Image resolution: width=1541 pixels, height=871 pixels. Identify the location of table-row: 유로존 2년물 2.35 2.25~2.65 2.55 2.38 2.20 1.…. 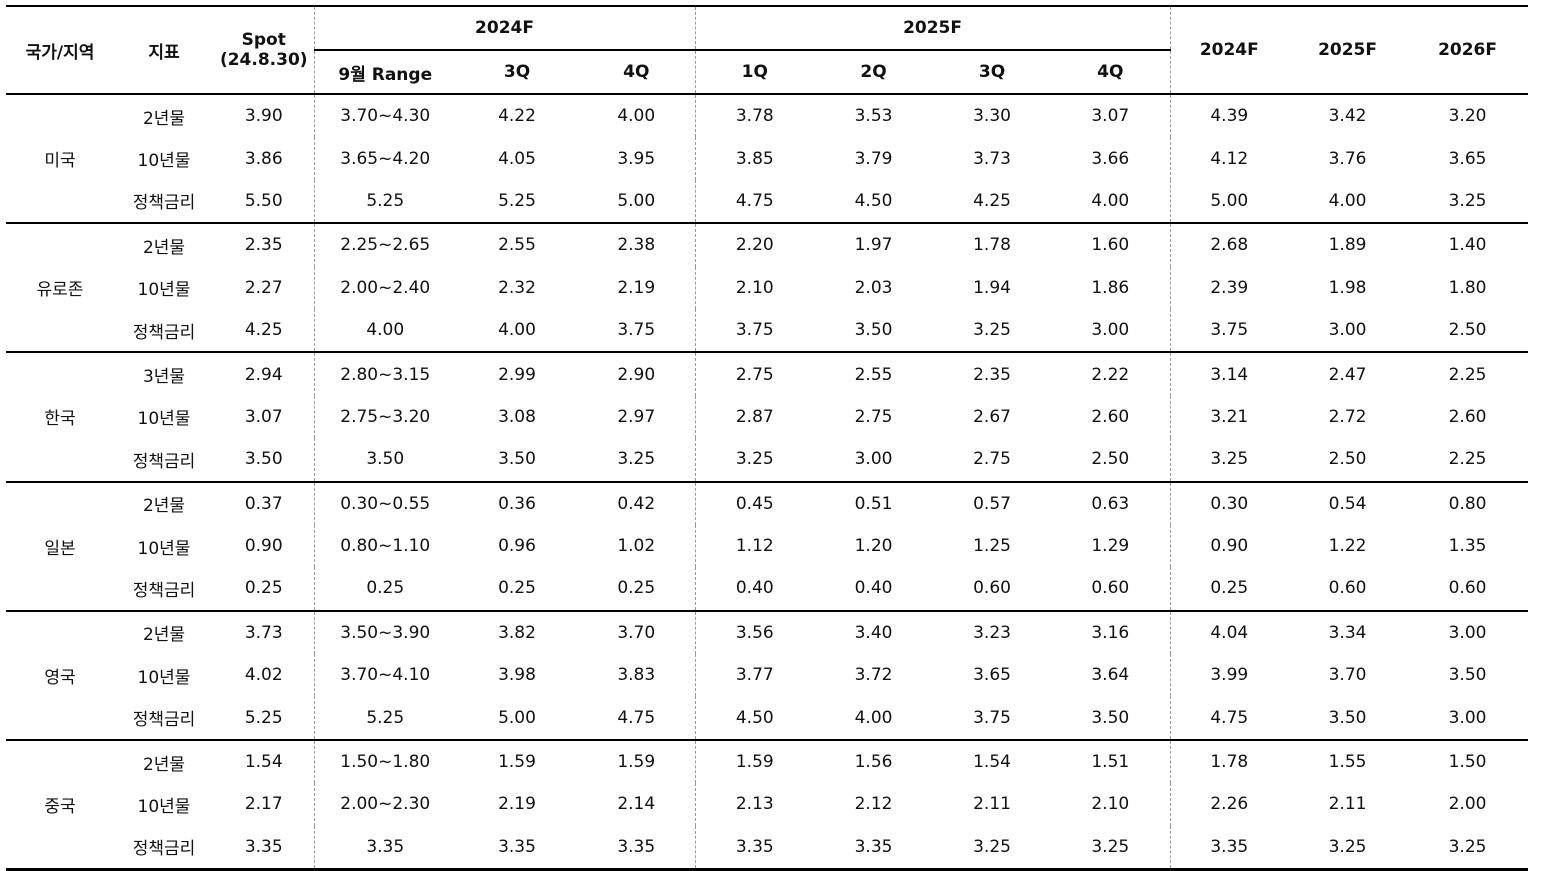
(767, 261).